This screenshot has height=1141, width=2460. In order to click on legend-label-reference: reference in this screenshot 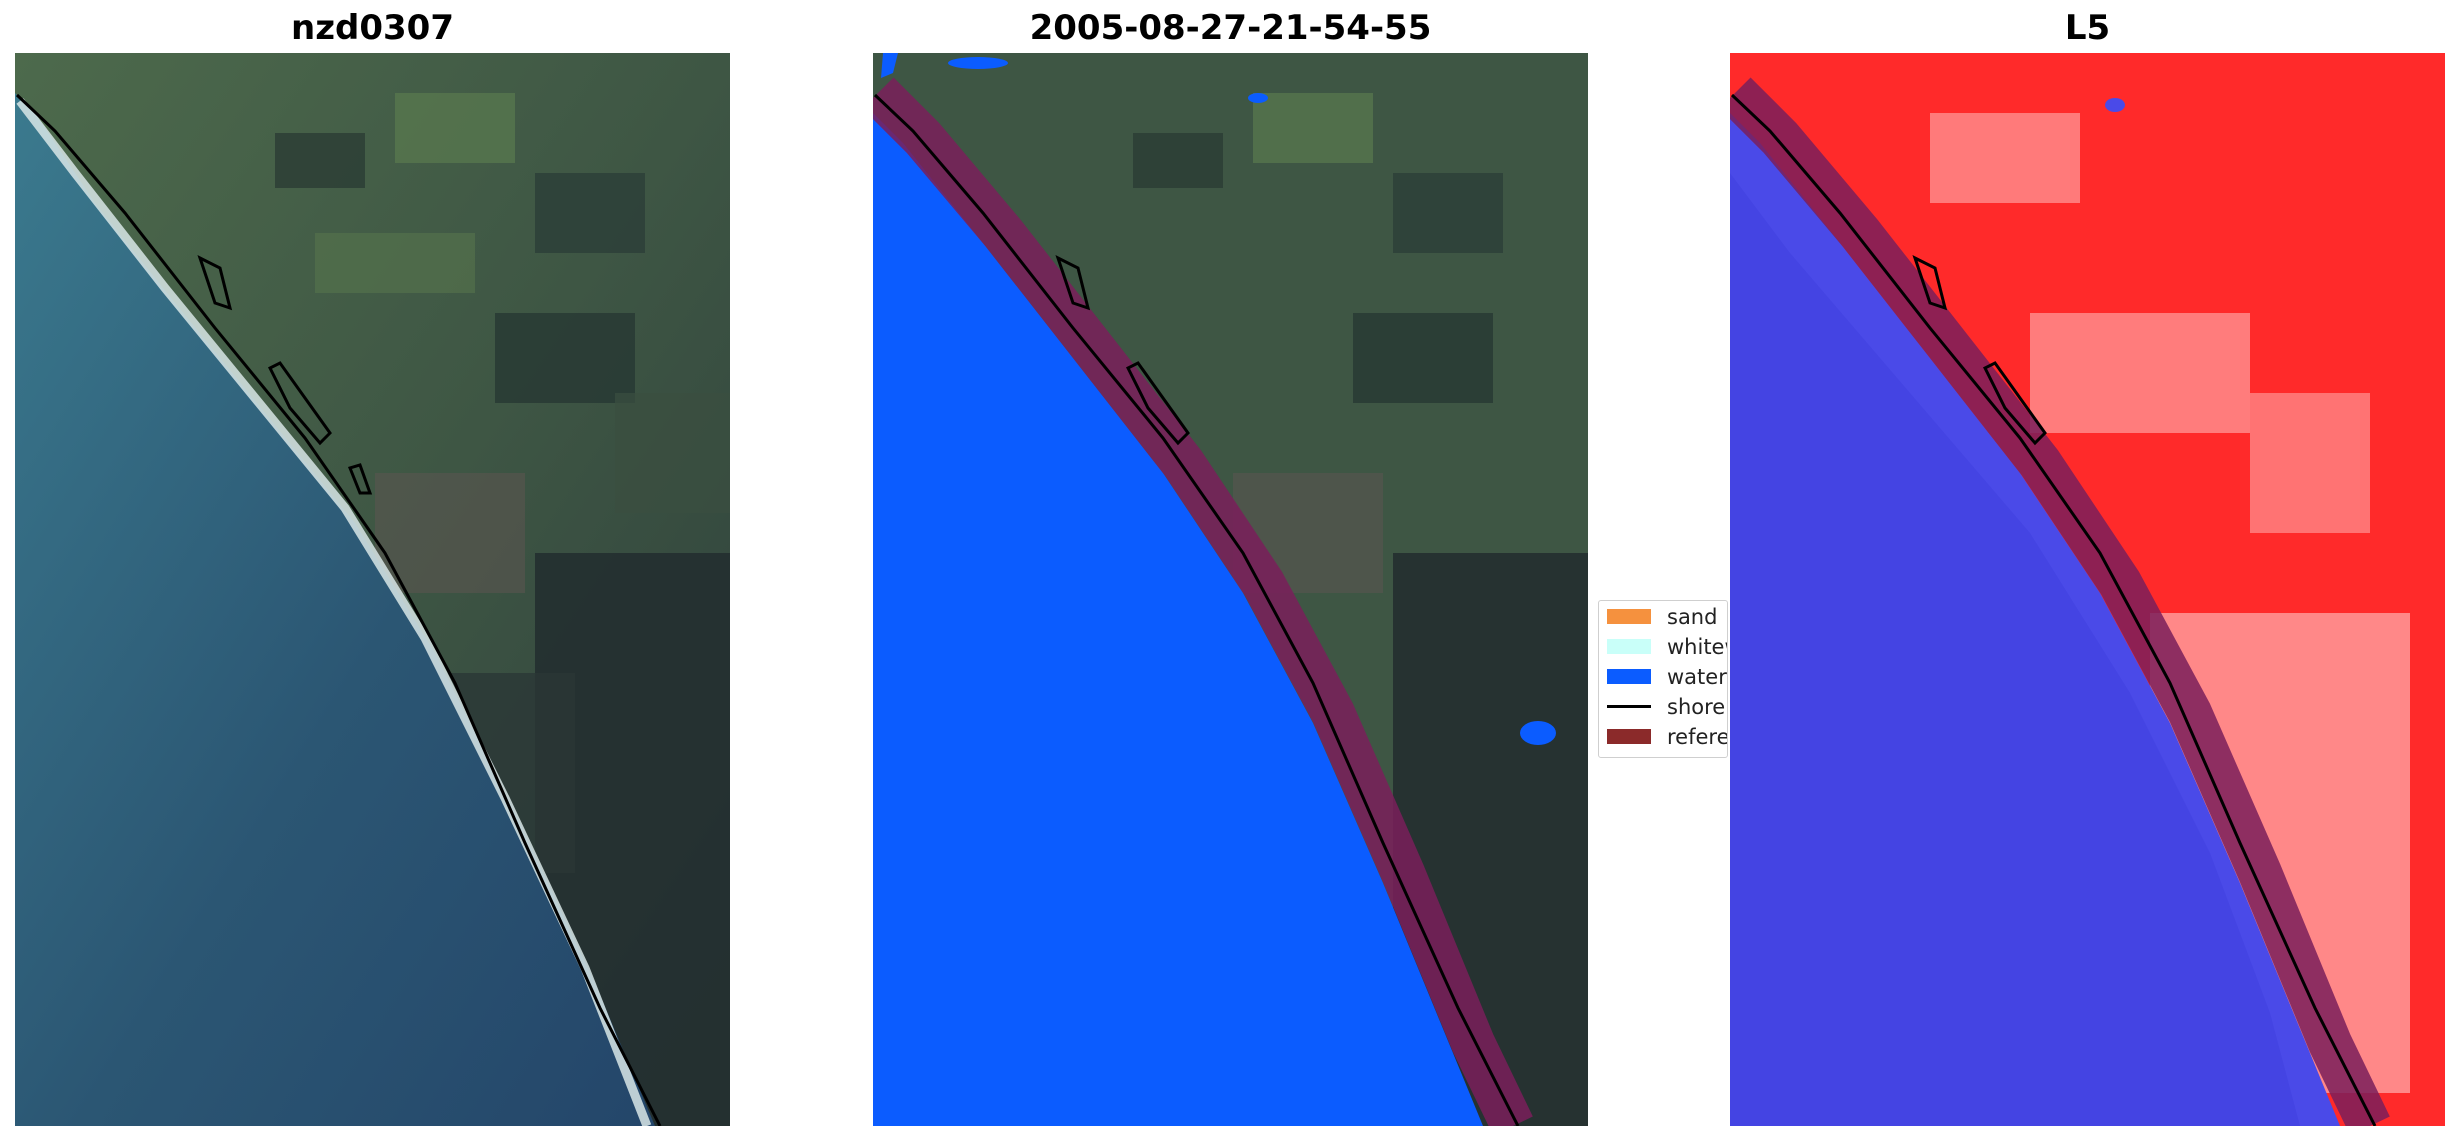, I will do `click(1697, 737)`.